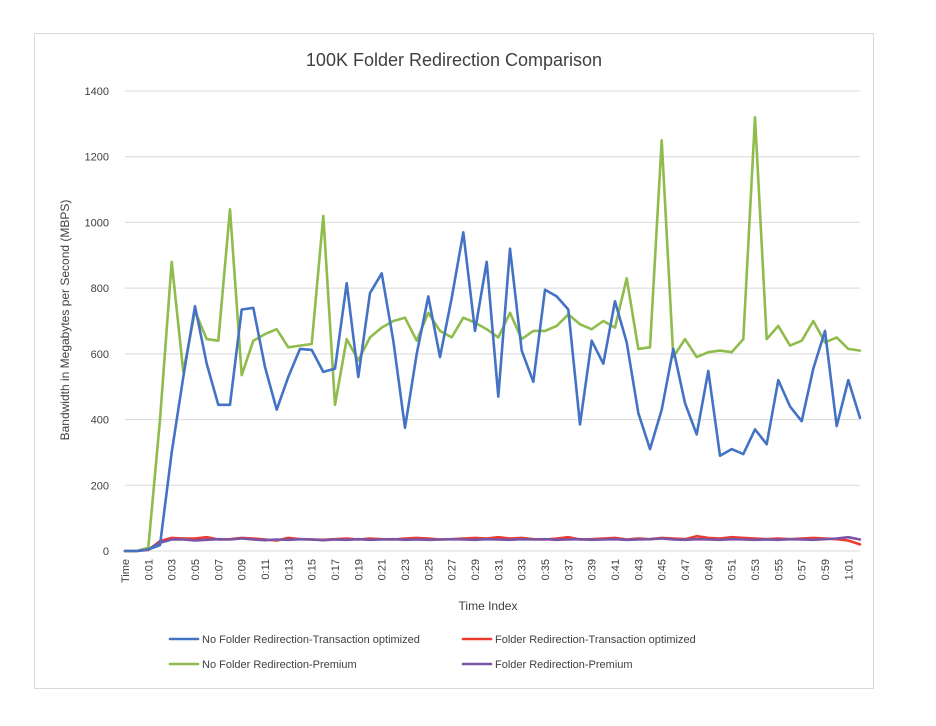 This screenshot has width=936, height=726. I want to click on x-tick-label: 0:15, so click(313, 569).